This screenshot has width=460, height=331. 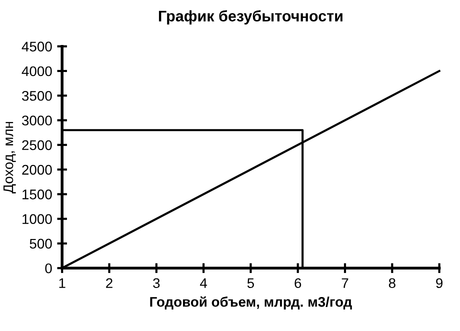 What do you see at coordinates (250, 283) in the screenshot?
I see `x-tick-label: 5` at bounding box center [250, 283].